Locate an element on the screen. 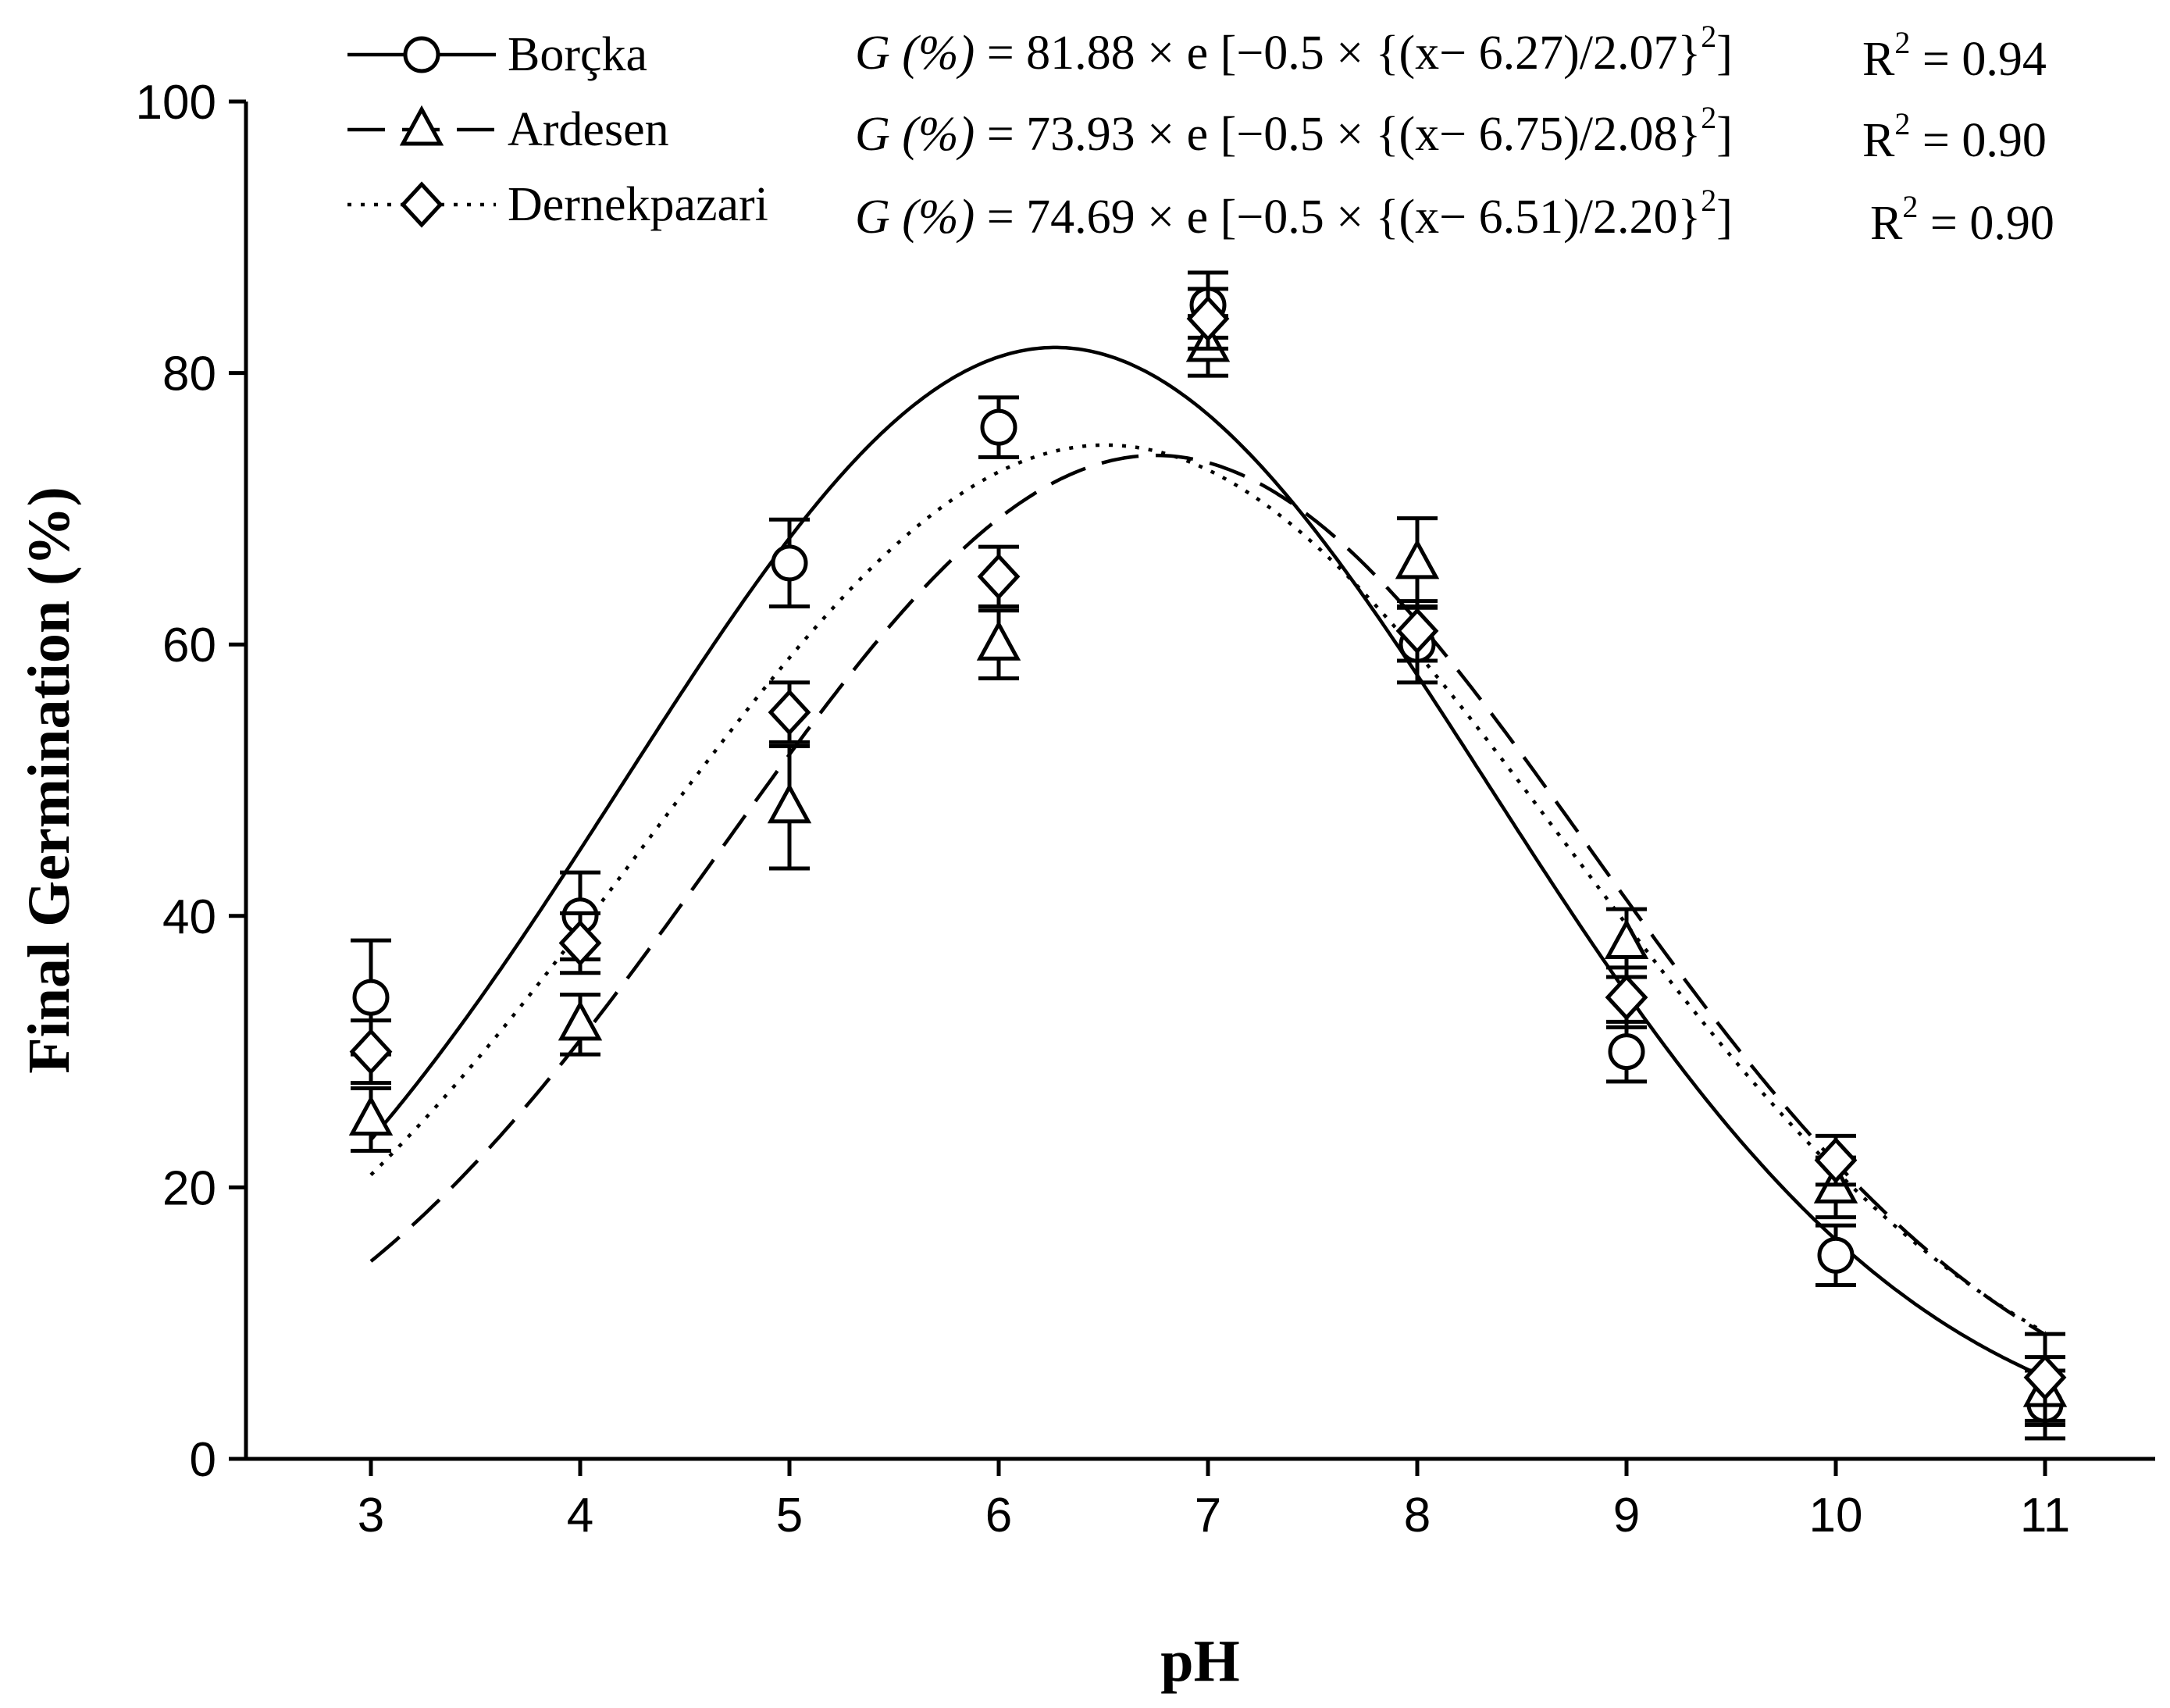 This screenshot has height=1708, width=2170. legend: Borçka Ardesen Dernekpazari is located at coordinates (557, 129).